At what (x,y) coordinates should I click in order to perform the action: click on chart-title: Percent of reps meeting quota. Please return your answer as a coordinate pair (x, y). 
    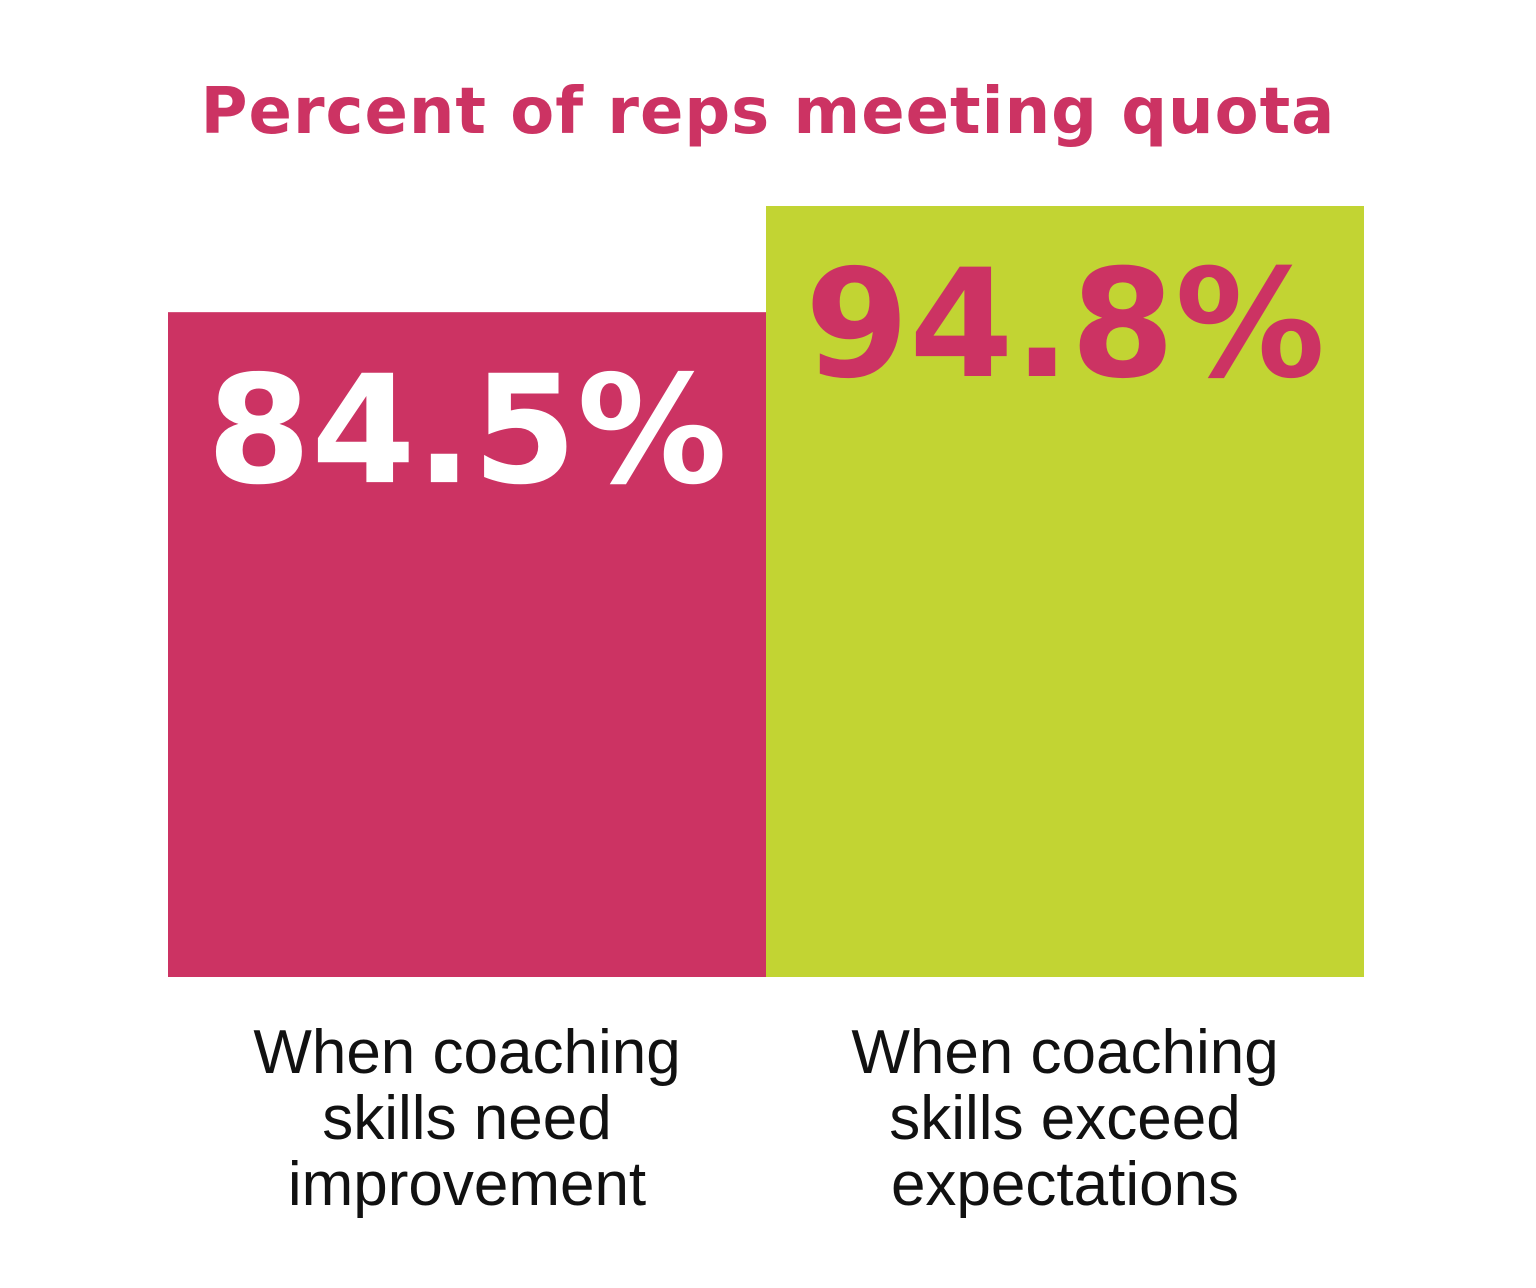
    Looking at the image, I should click on (768, 112).